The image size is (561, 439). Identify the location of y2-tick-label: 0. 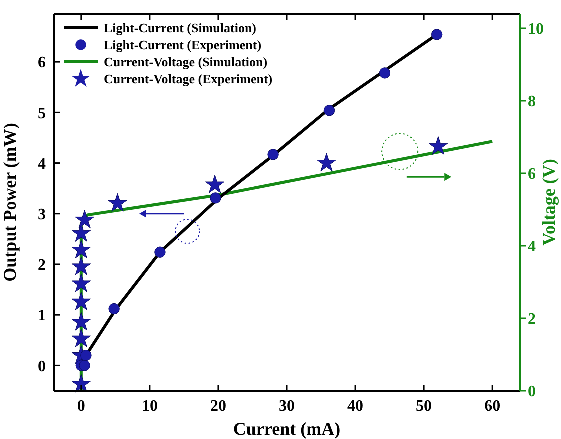
(532, 392).